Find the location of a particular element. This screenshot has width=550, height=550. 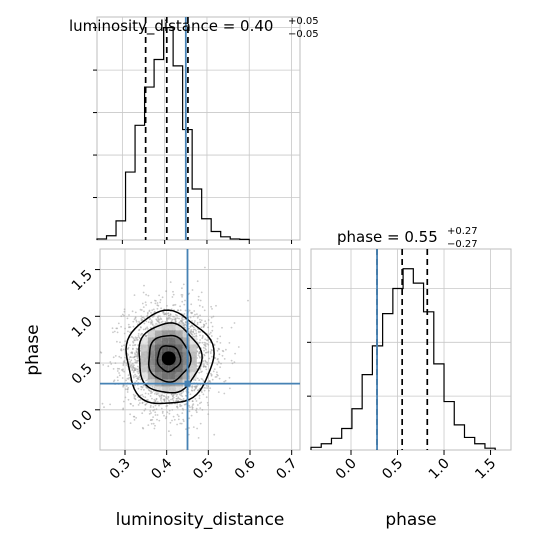

title-upper-luminosity-distance: +0.05 is located at coordinates (303, 21).